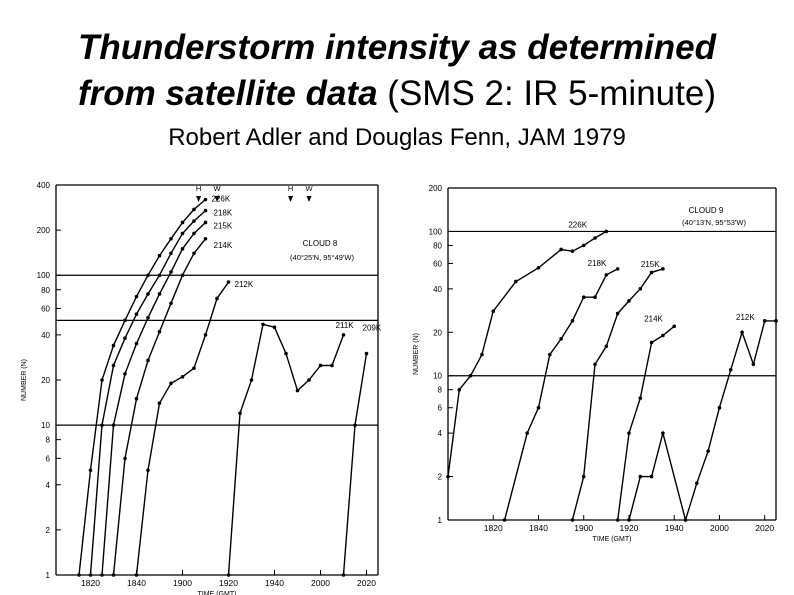  What do you see at coordinates (372, 328) in the screenshot?
I see `c8-series-label-209K: 209K` at bounding box center [372, 328].